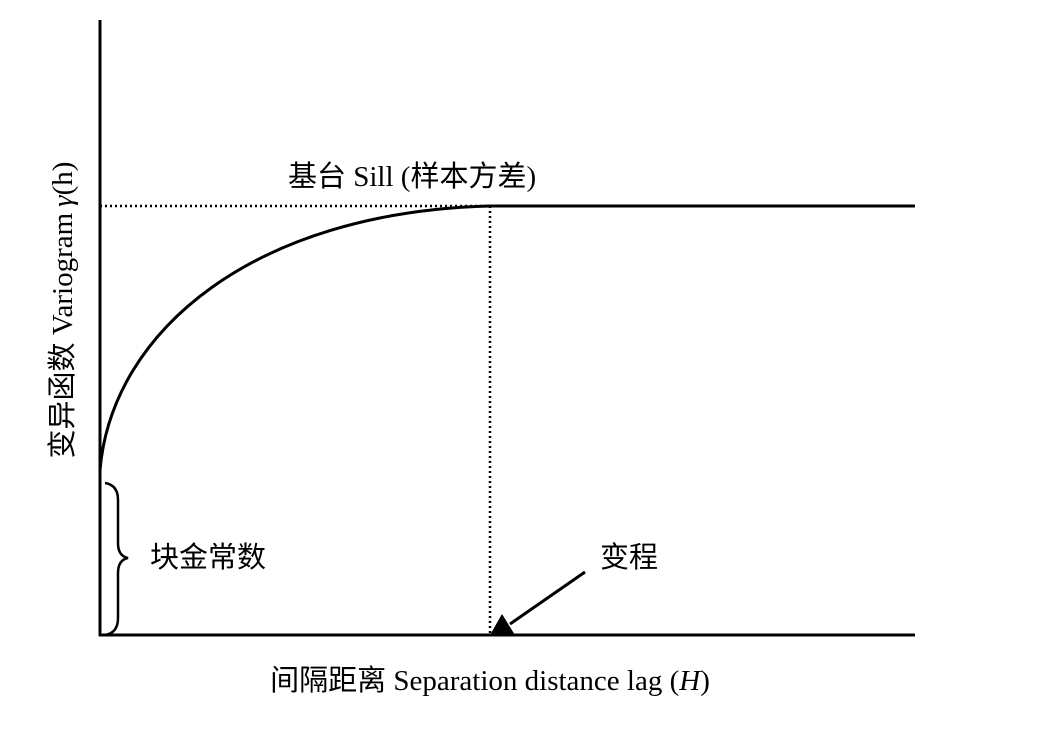  What do you see at coordinates (690, 681) in the screenshot?
I see `x-axis-symbol: H` at bounding box center [690, 681].